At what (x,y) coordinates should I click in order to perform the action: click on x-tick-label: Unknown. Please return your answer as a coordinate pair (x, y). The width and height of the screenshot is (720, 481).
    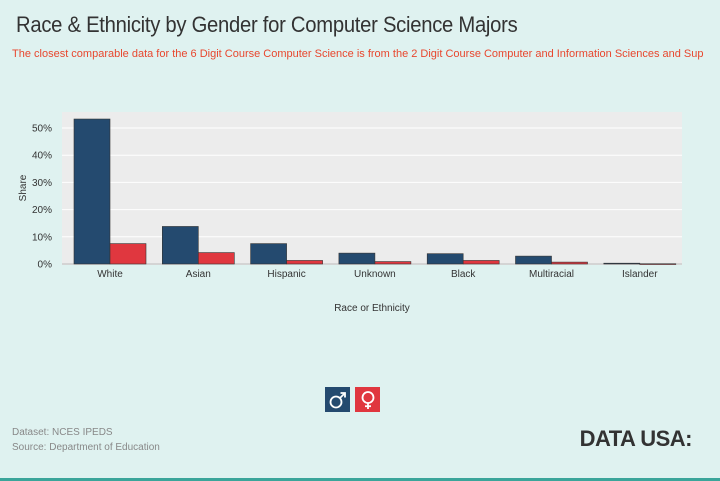
    Looking at the image, I should click on (375, 274).